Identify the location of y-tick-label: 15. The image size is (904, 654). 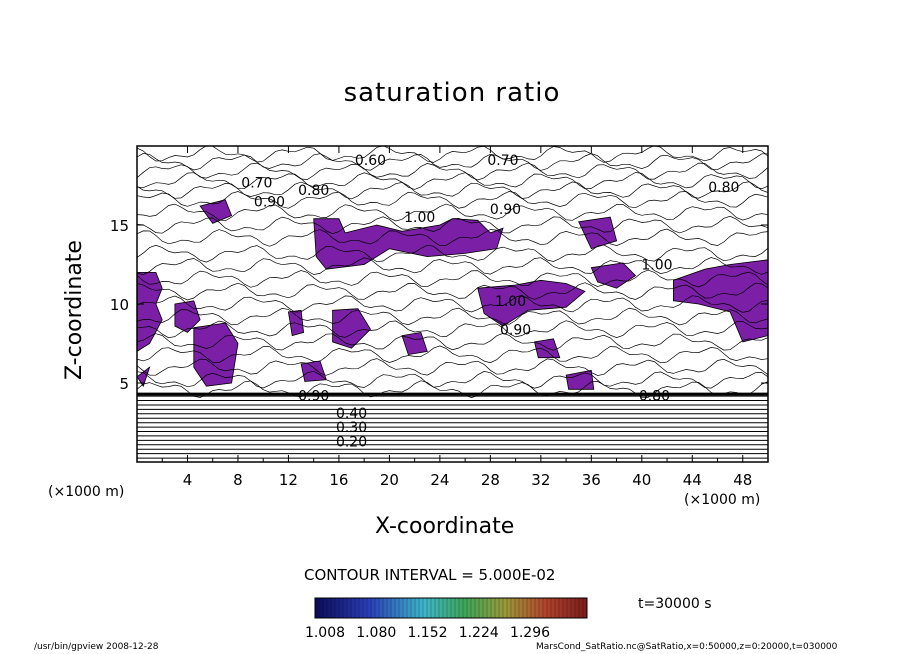
(119, 226).